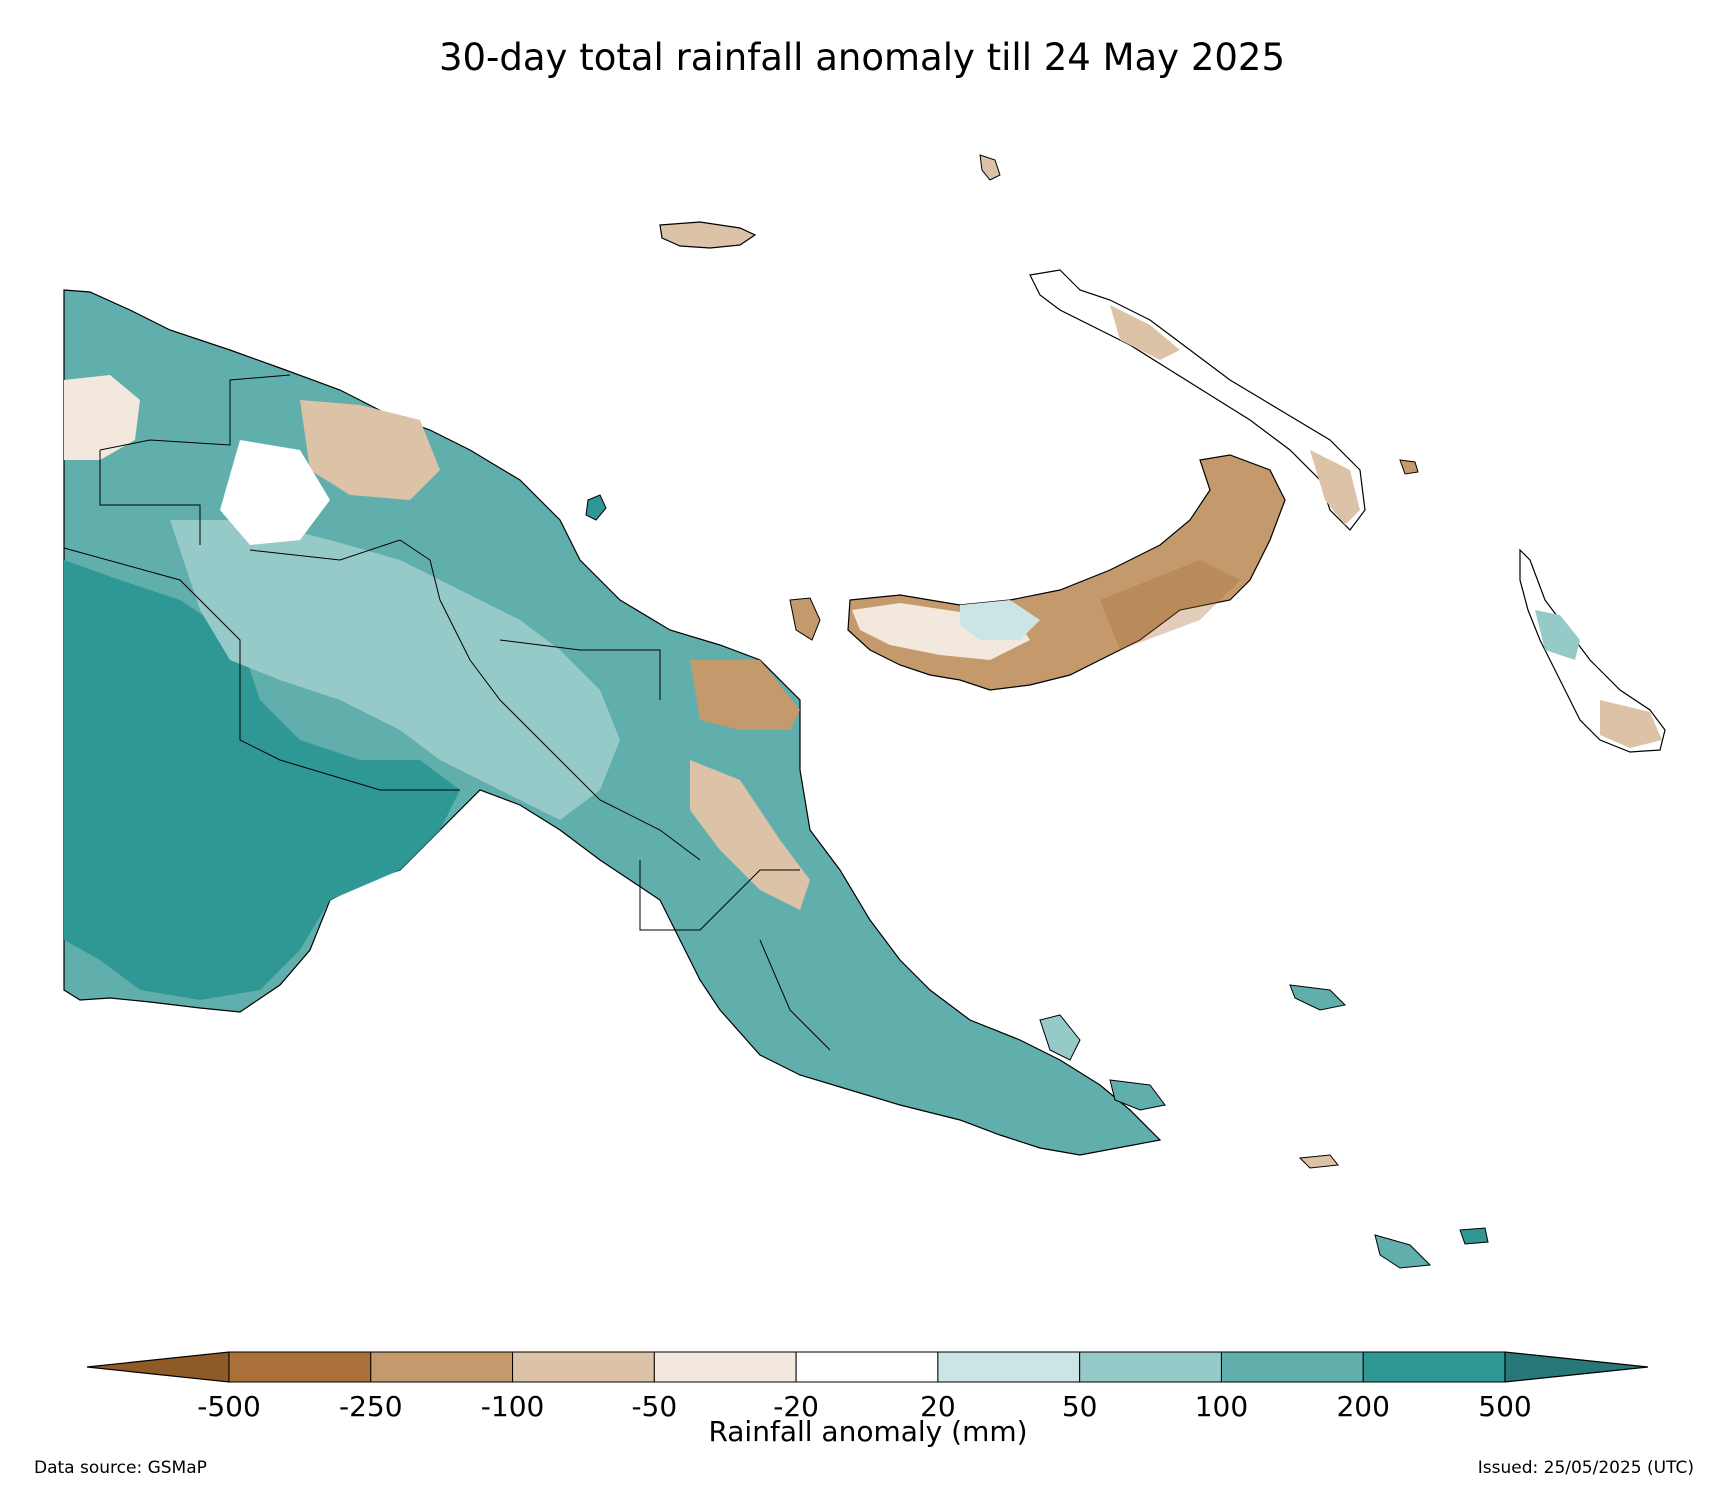  Describe the element at coordinates (1066, 572) in the screenshot. I see `new-britain` at that location.